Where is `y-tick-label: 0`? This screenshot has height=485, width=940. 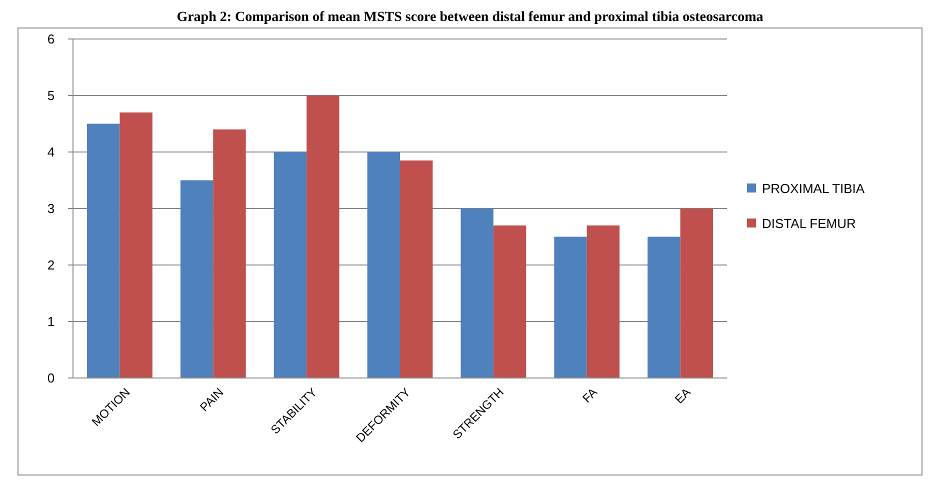
y-tick-label: 0 is located at coordinates (51, 378).